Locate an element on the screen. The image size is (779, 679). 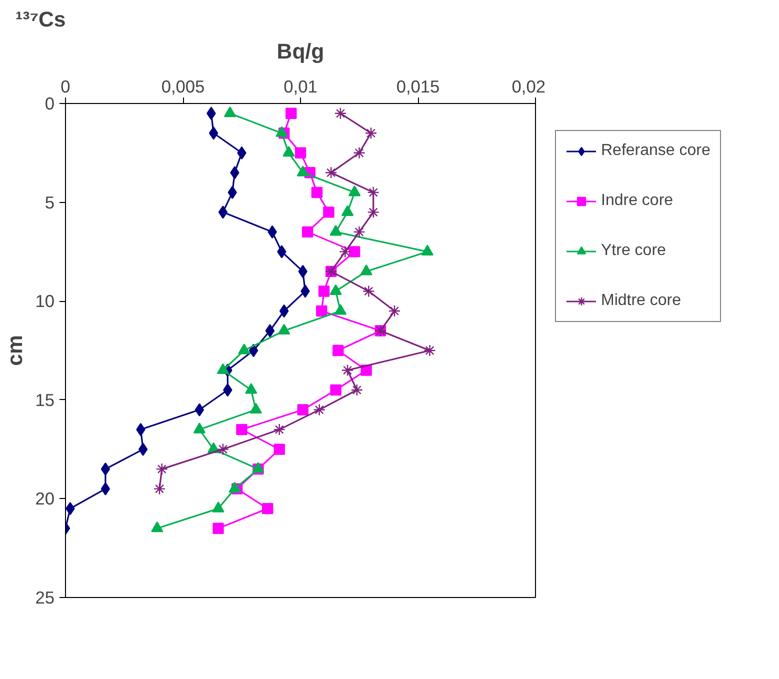
legend-label: Referanse core is located at coordinates (655, 151).